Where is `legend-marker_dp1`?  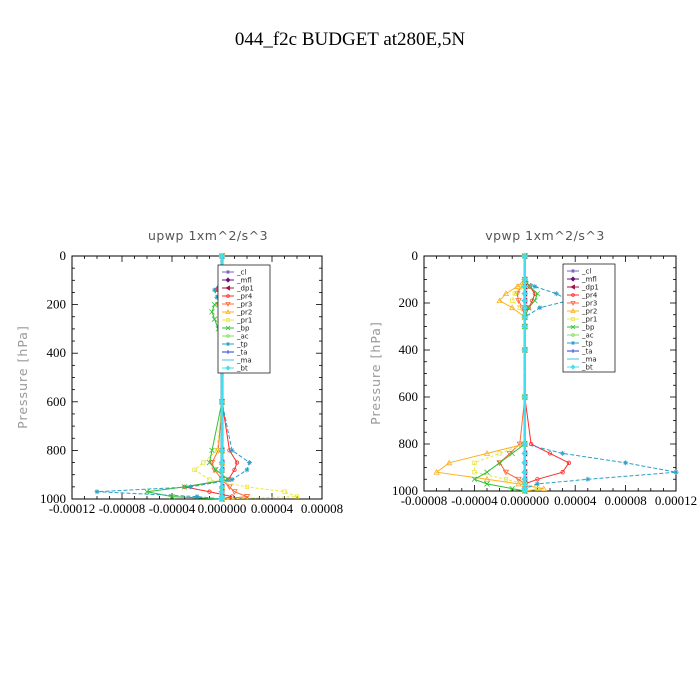
legend-marker_dp1 is located at coordinates (572, 287).